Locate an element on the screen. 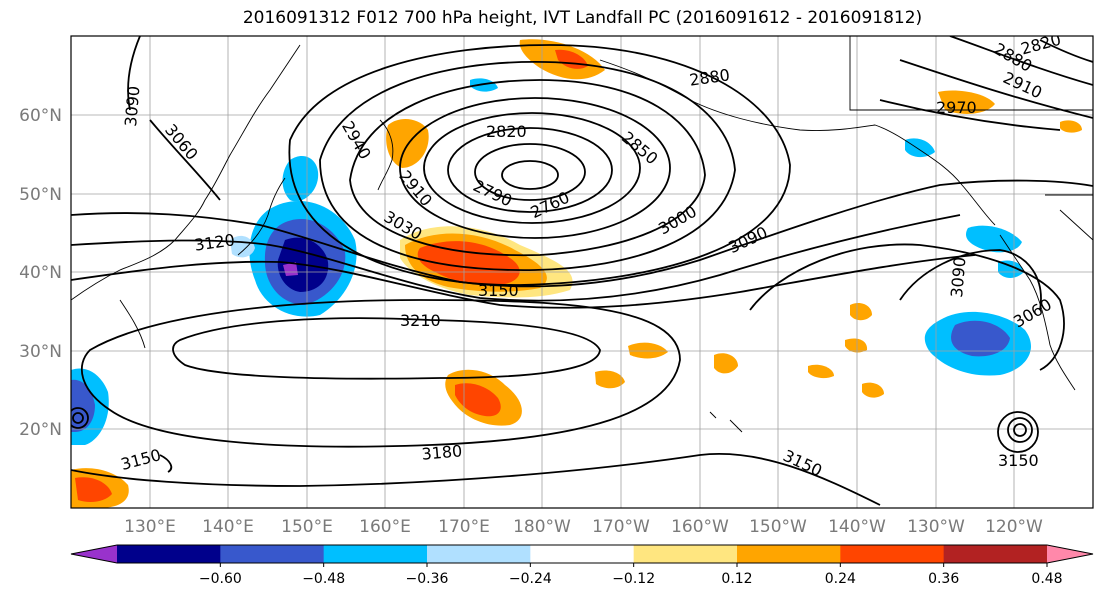  lat-tick-label: 50°N is located at coordinates (40, 195).